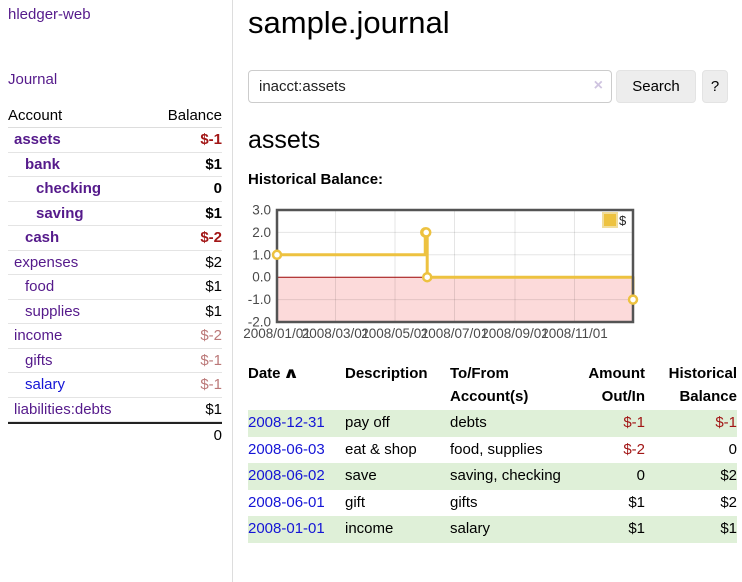  I want to click on accounts-total-value: 0, so click(217, 435).